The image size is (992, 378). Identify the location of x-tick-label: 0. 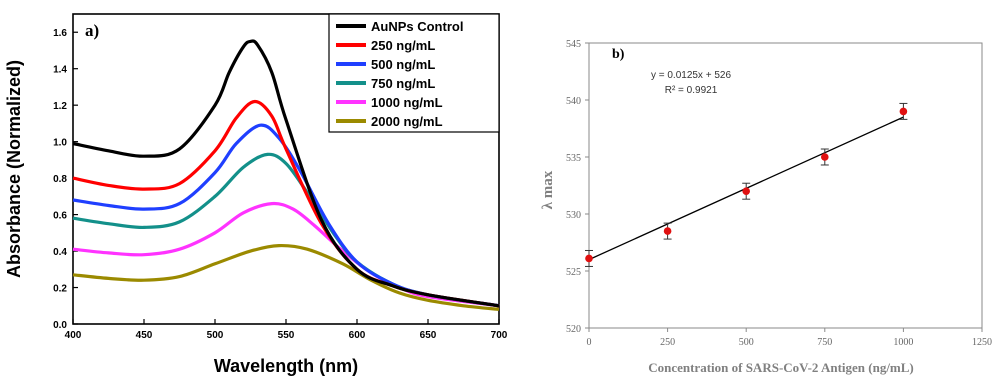
(589, 342).